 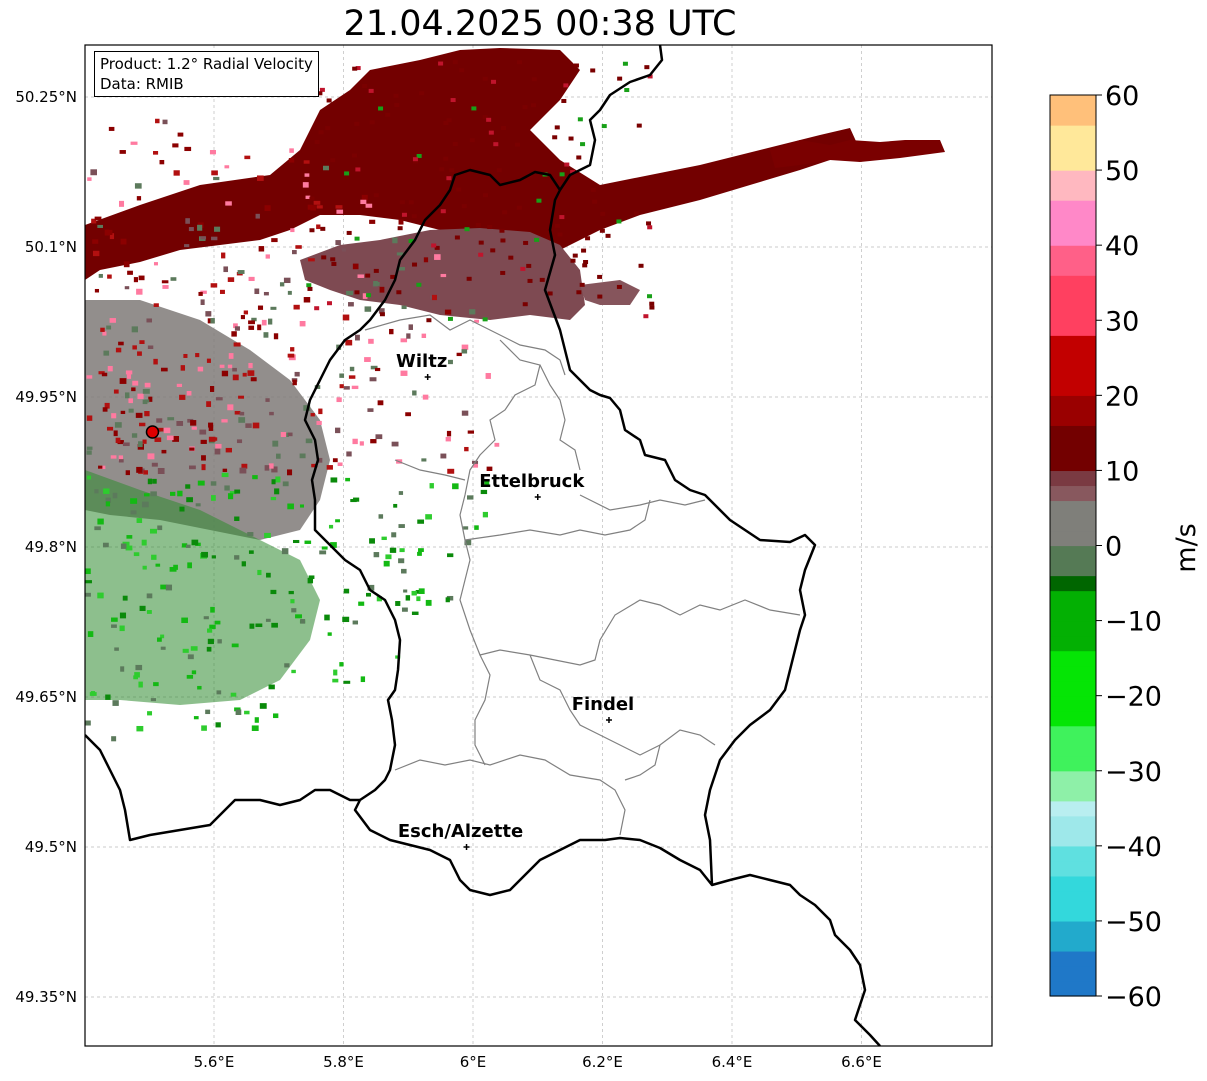 I want to click on colorbar-tick-label: −40, so click(x=1133, y=847).